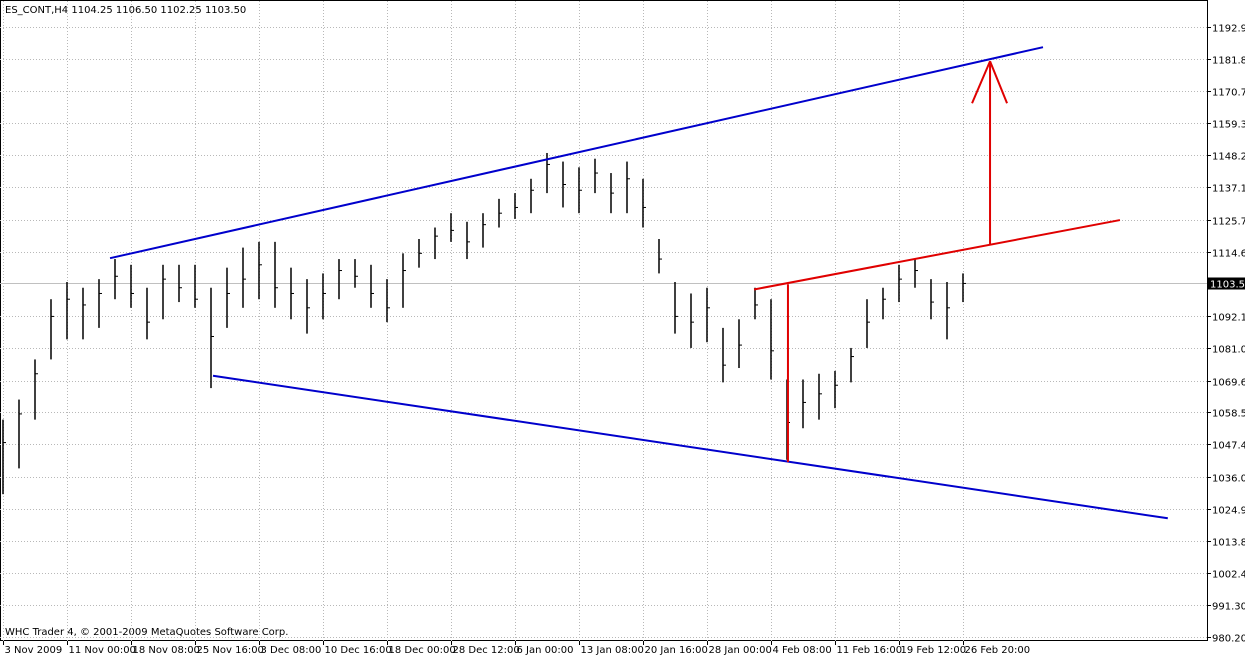 This screenshot has width=1245, height=657. Describe the element at coordinates (1228, 61) in the screenshot. I see `y-tick-label: 1181.80` at that location.